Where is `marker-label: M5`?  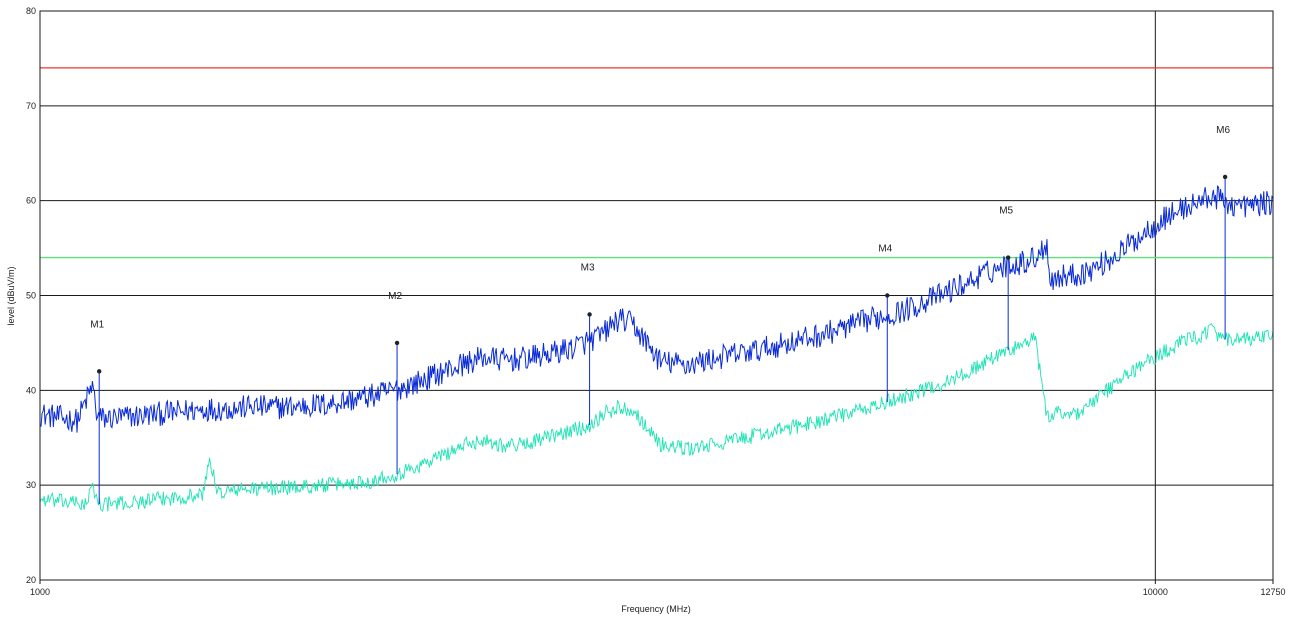 marker-label: M5 is located at coordinates (1006, 211).